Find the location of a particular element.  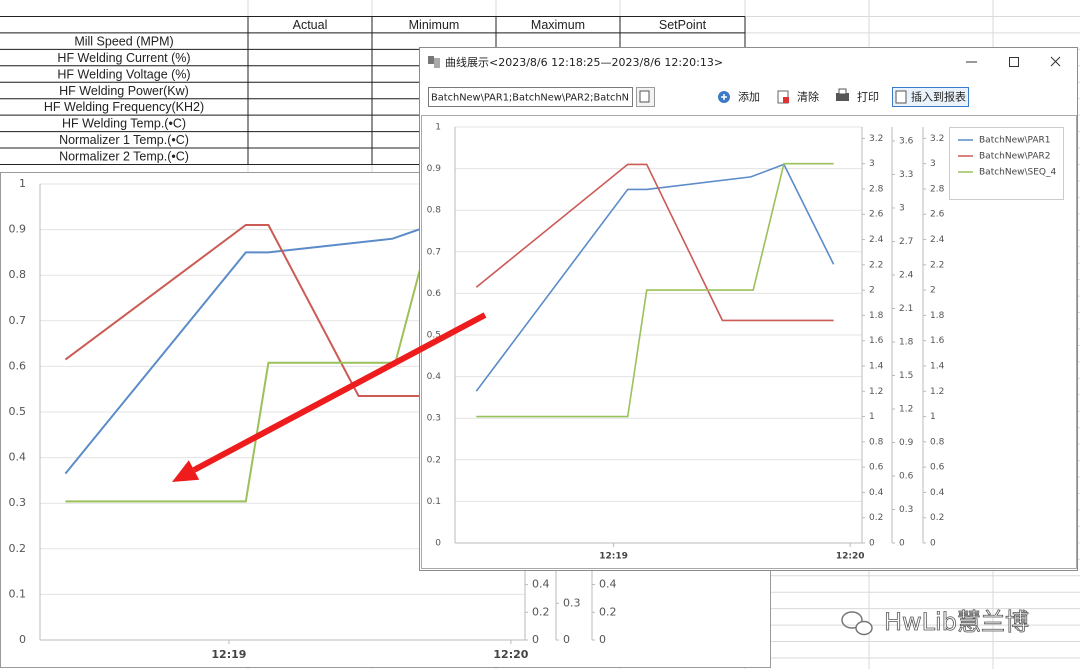

y2-tick-label: 3.2 is located at coordinates (937, 139).